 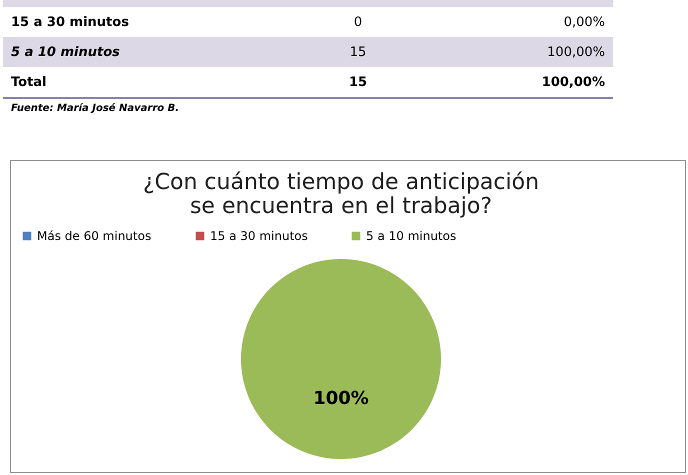 I want to click on chart-title: ¿Con cuánto tiempo de anticipación se encuentra en el trabajo?, so click(x=341, y=194).